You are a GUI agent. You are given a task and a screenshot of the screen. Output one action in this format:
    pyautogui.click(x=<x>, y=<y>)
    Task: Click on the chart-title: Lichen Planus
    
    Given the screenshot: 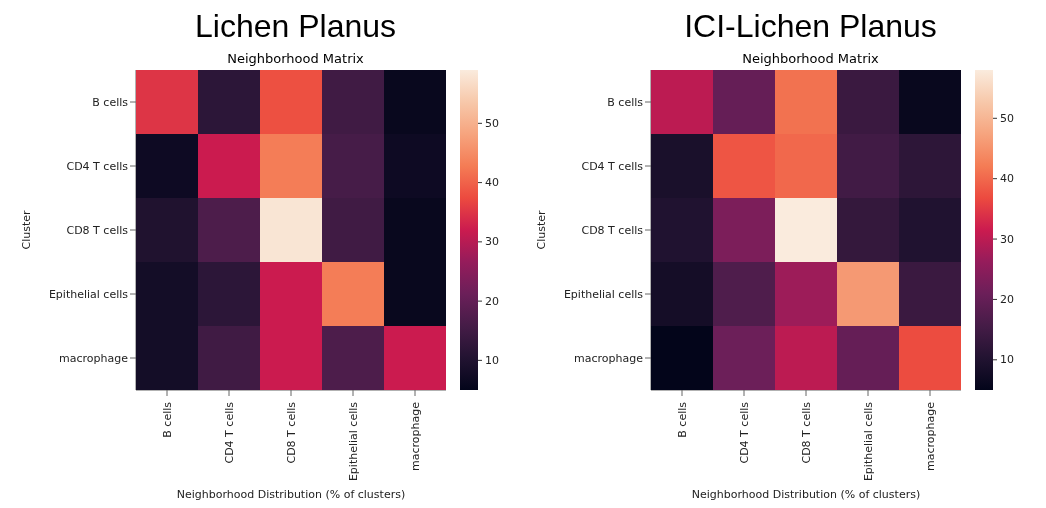 What is the action you would take?
    pyautogui.click(x=295, y=26)
    